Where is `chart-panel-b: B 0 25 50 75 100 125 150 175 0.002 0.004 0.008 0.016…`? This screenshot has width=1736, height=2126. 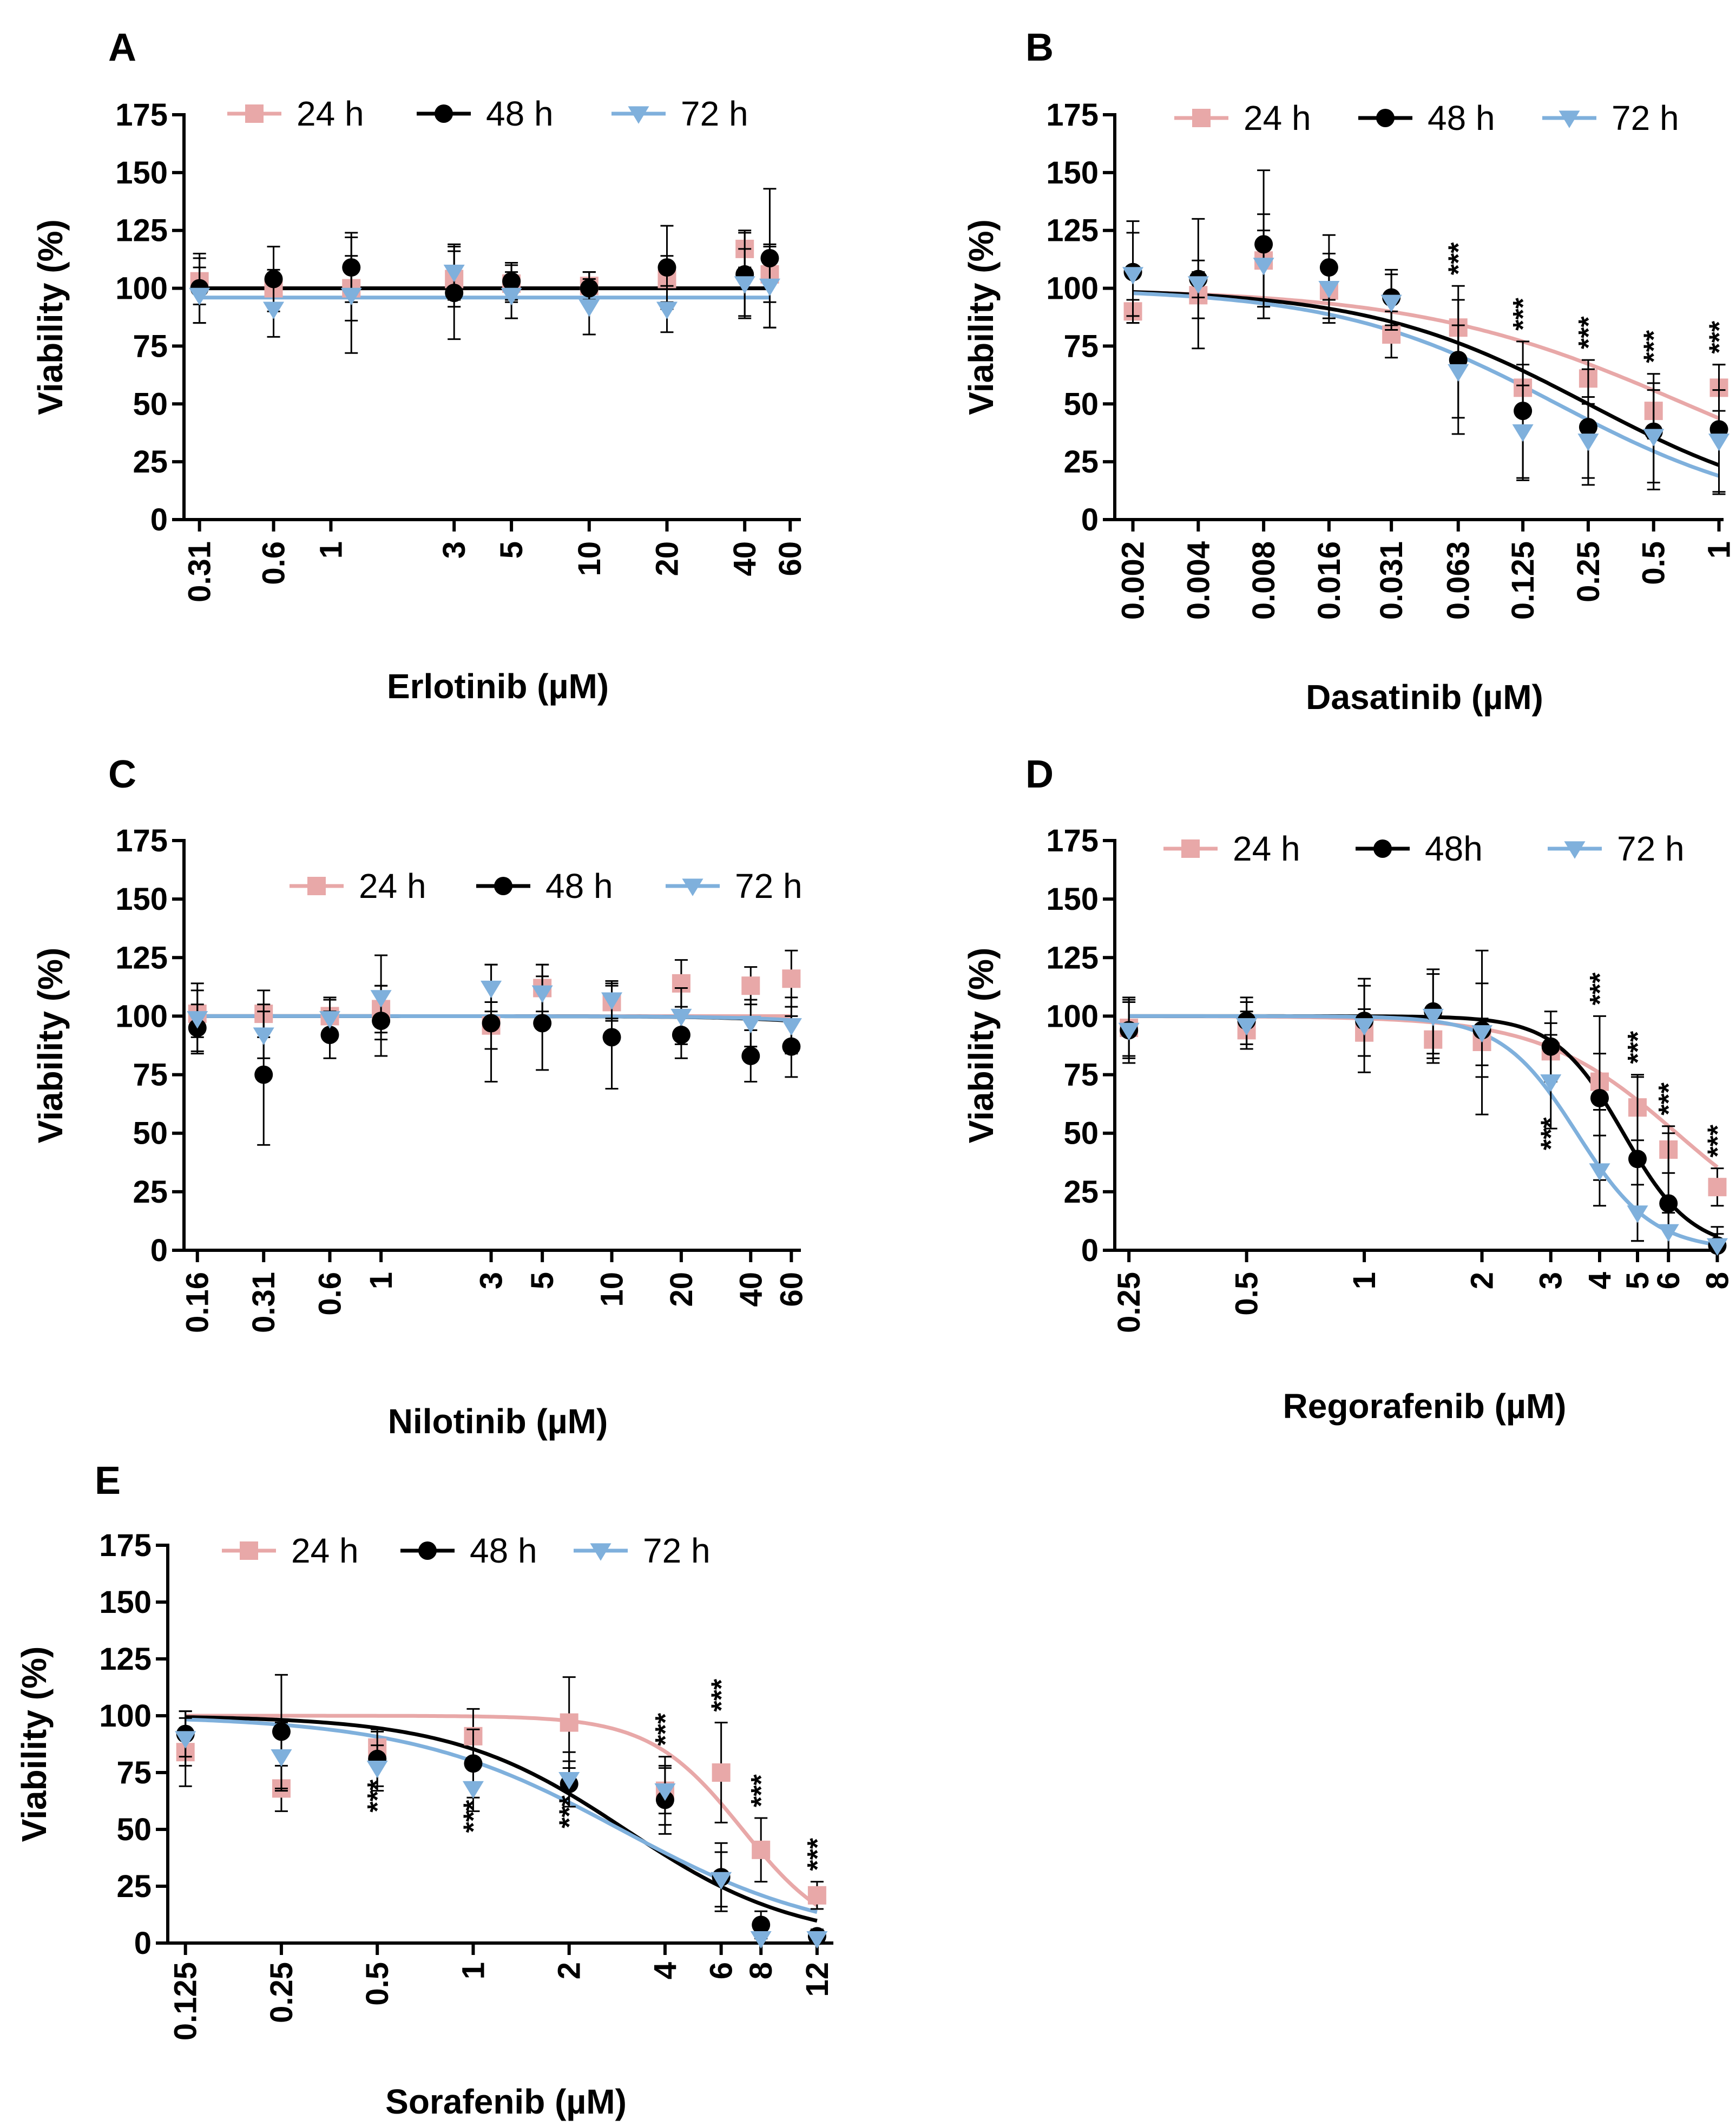 chart-panel-b: B 0 25 50 75 100 125 150 175 0.002 0.004 0.008 0.016… is located at coordinates (1349, 371).